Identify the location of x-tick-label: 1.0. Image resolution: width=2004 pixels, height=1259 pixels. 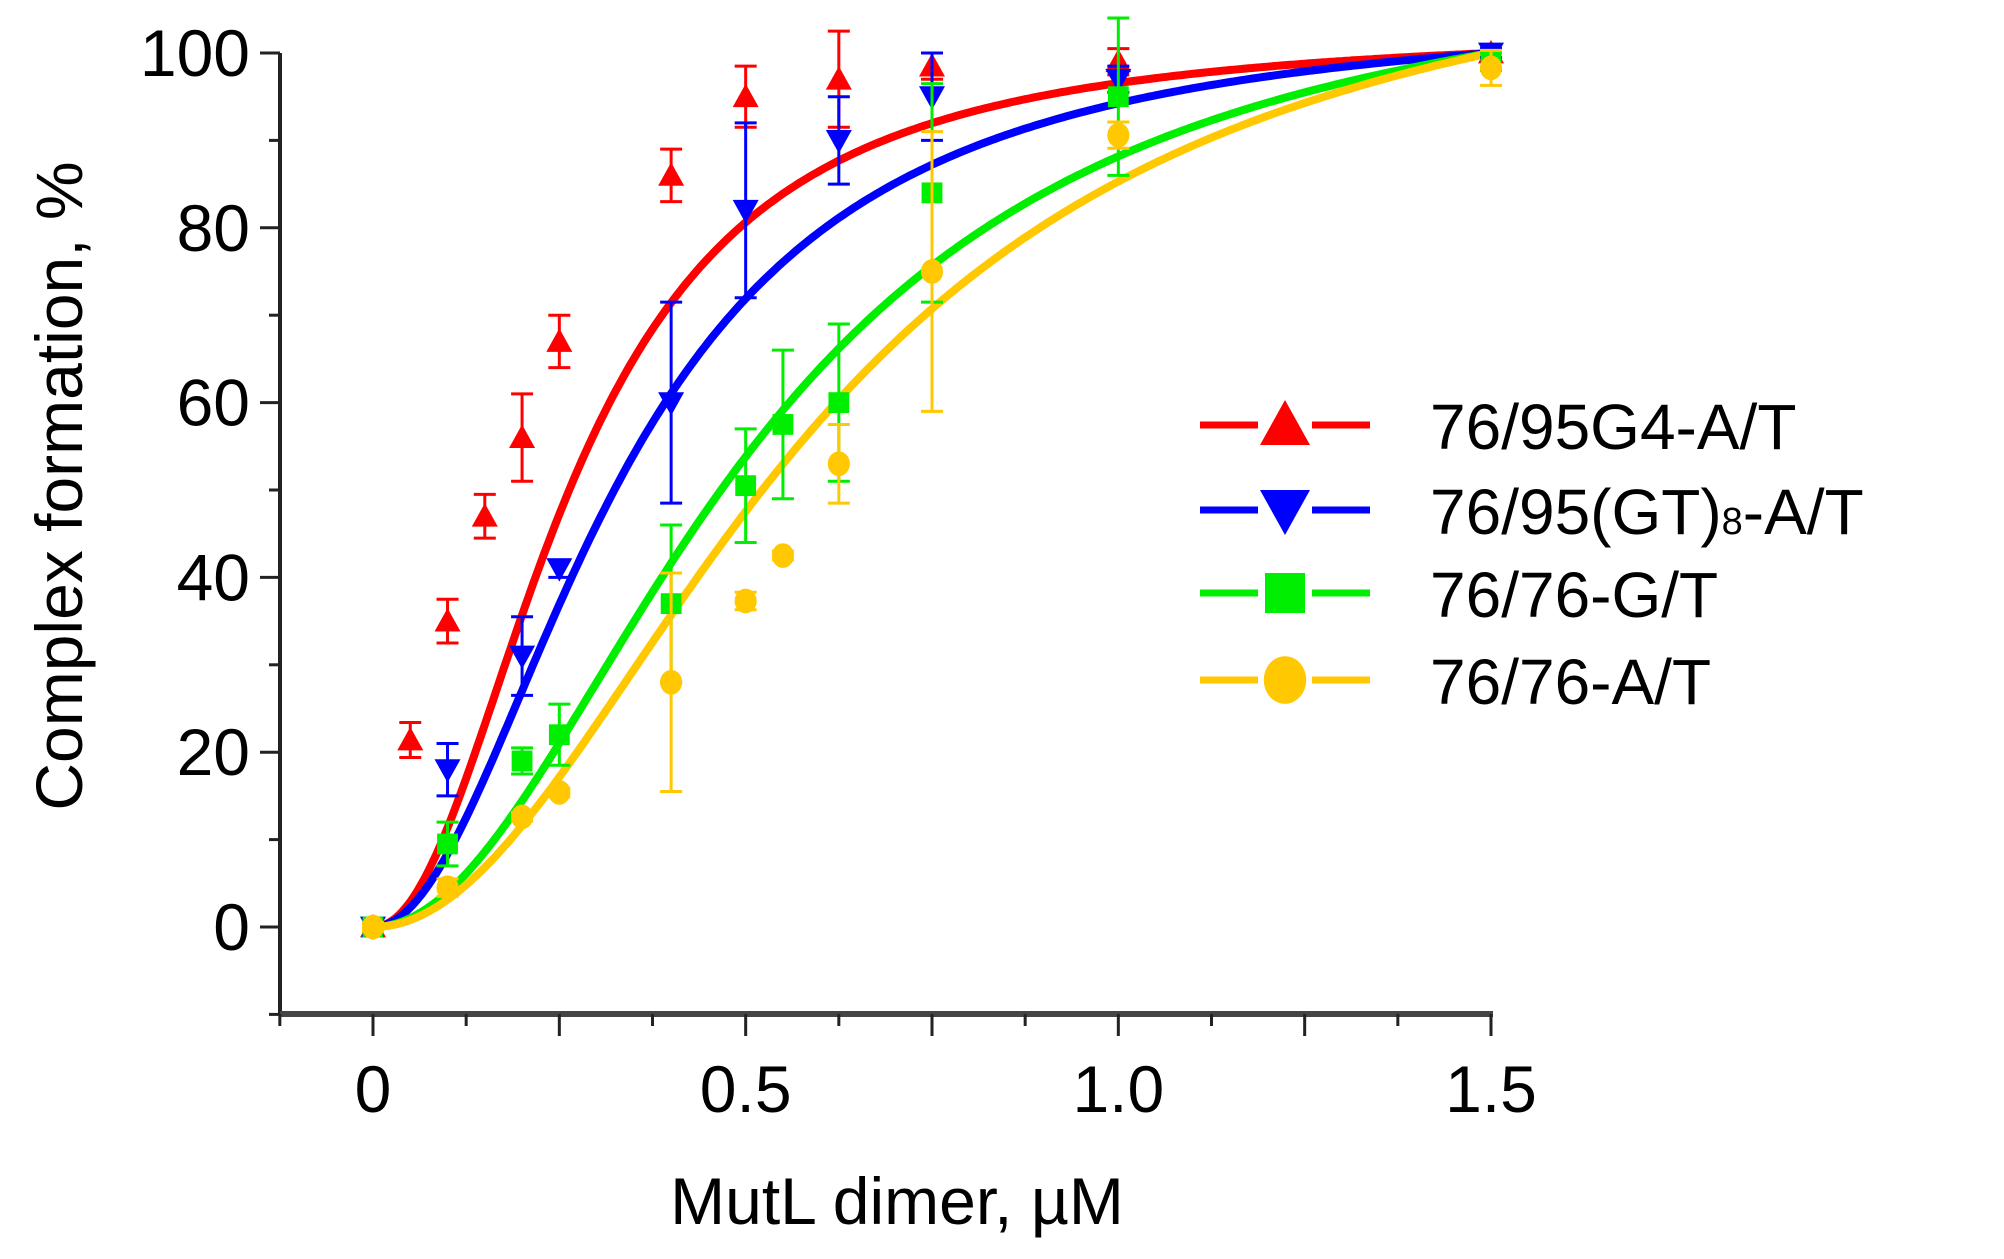
(1118, 1089).